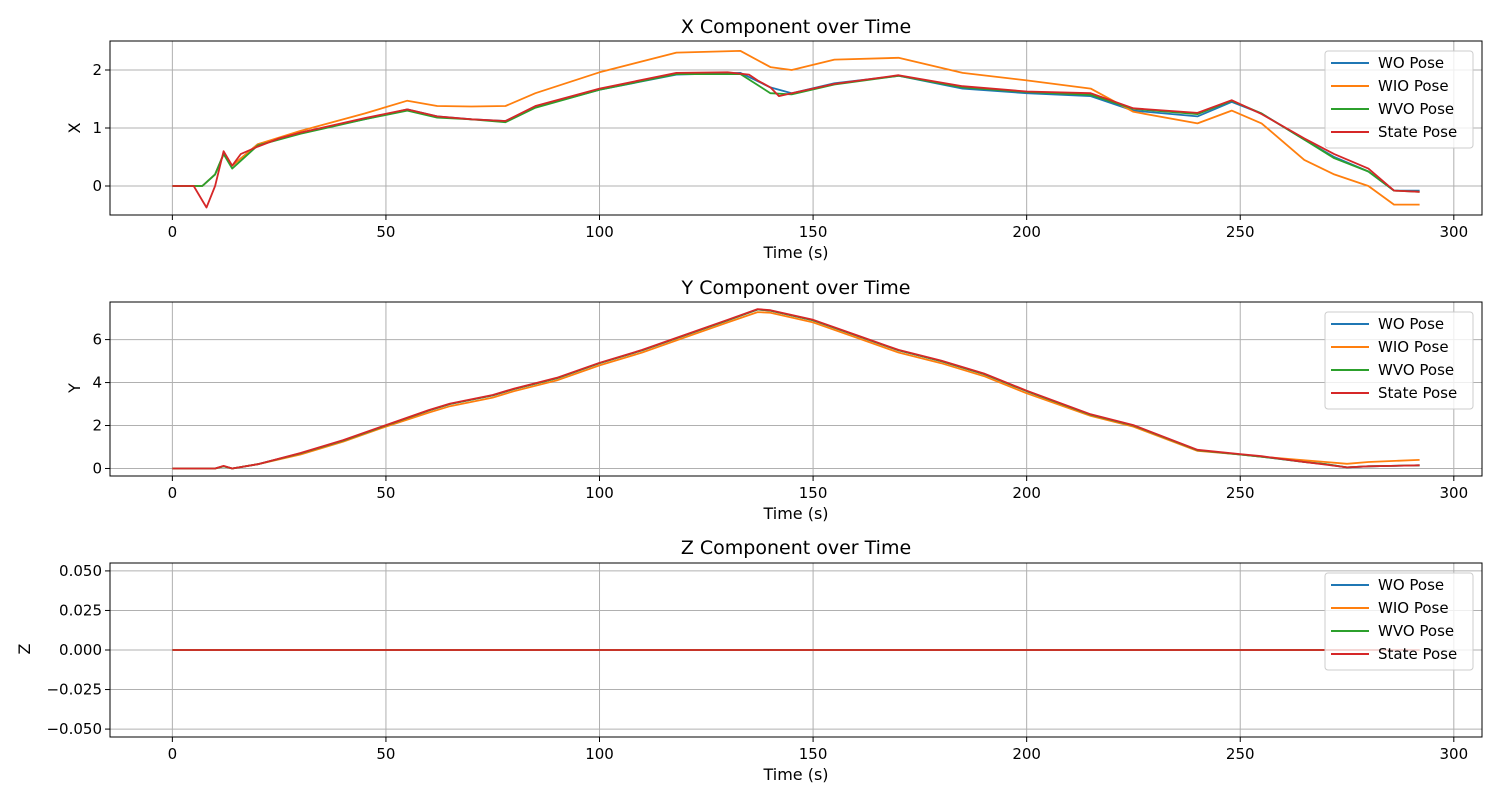 The image size is (1500, 800). What do you see at coordinates (97, 128) in the screenshot?
I see `y-tick-label: 1` at bounding box center [97, 128].